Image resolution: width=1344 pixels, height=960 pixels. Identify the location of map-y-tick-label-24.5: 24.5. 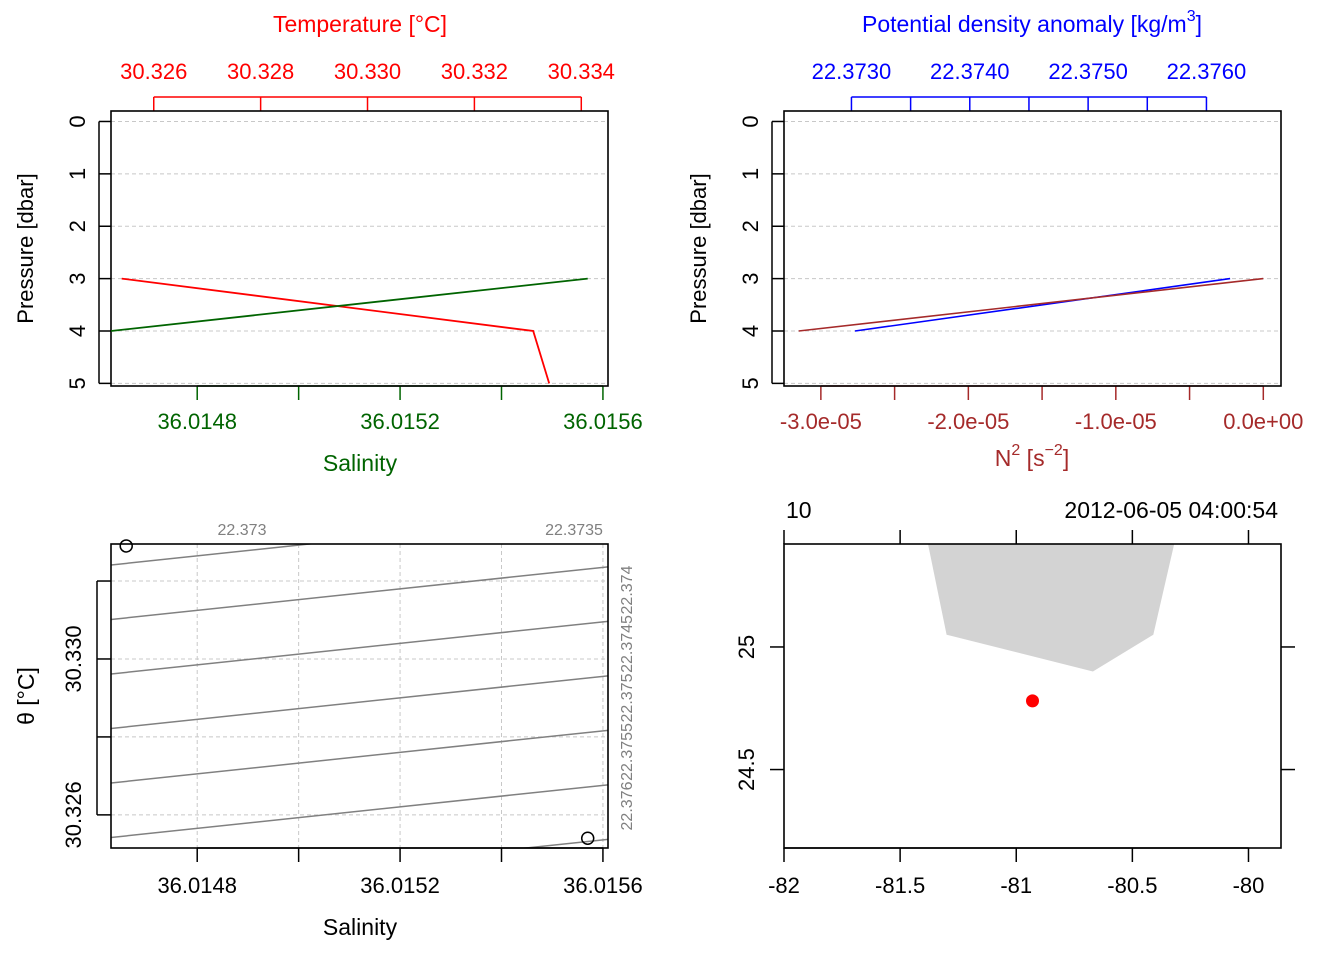
(746, 769).